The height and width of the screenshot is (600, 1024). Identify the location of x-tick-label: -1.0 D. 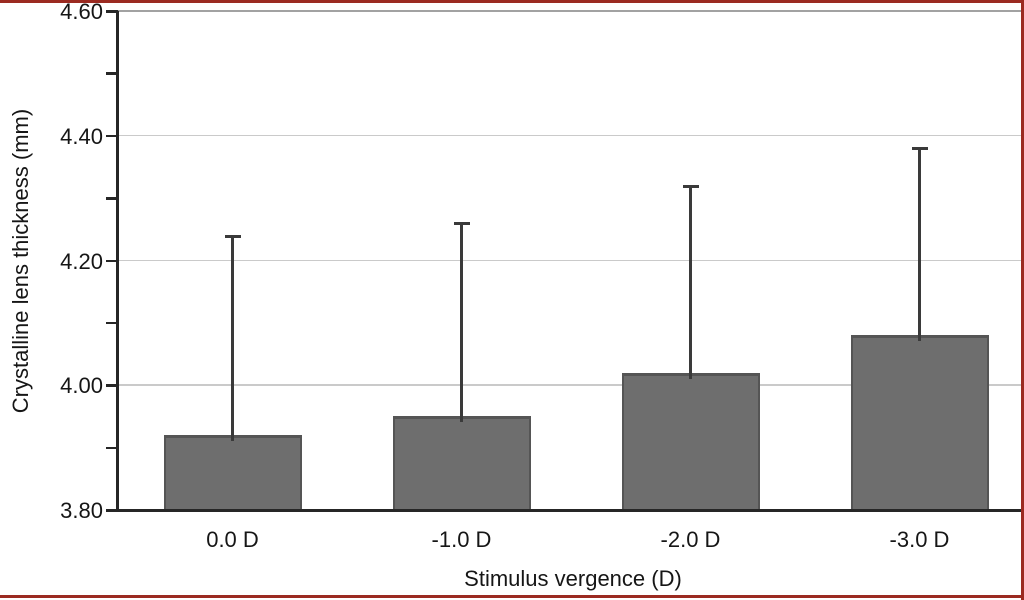
(461, 539).